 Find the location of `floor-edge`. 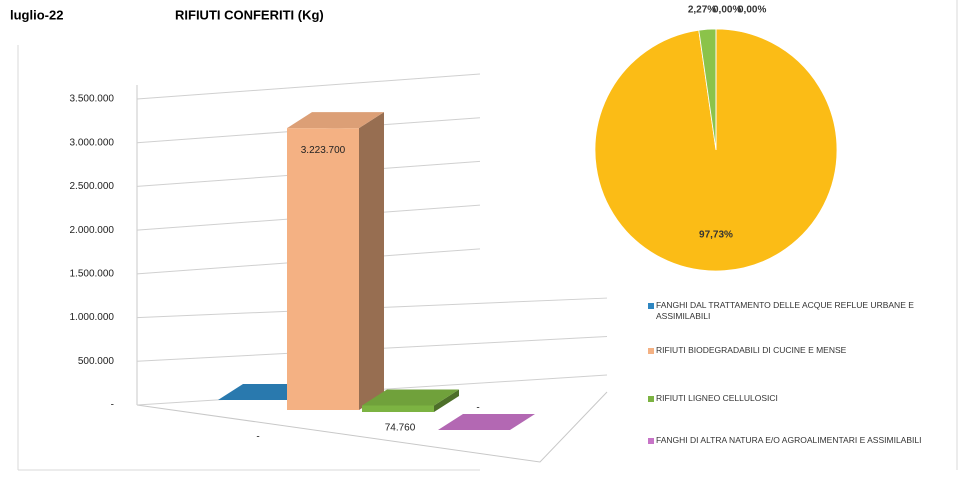

floor-edge is located at coordinates (372, 427).